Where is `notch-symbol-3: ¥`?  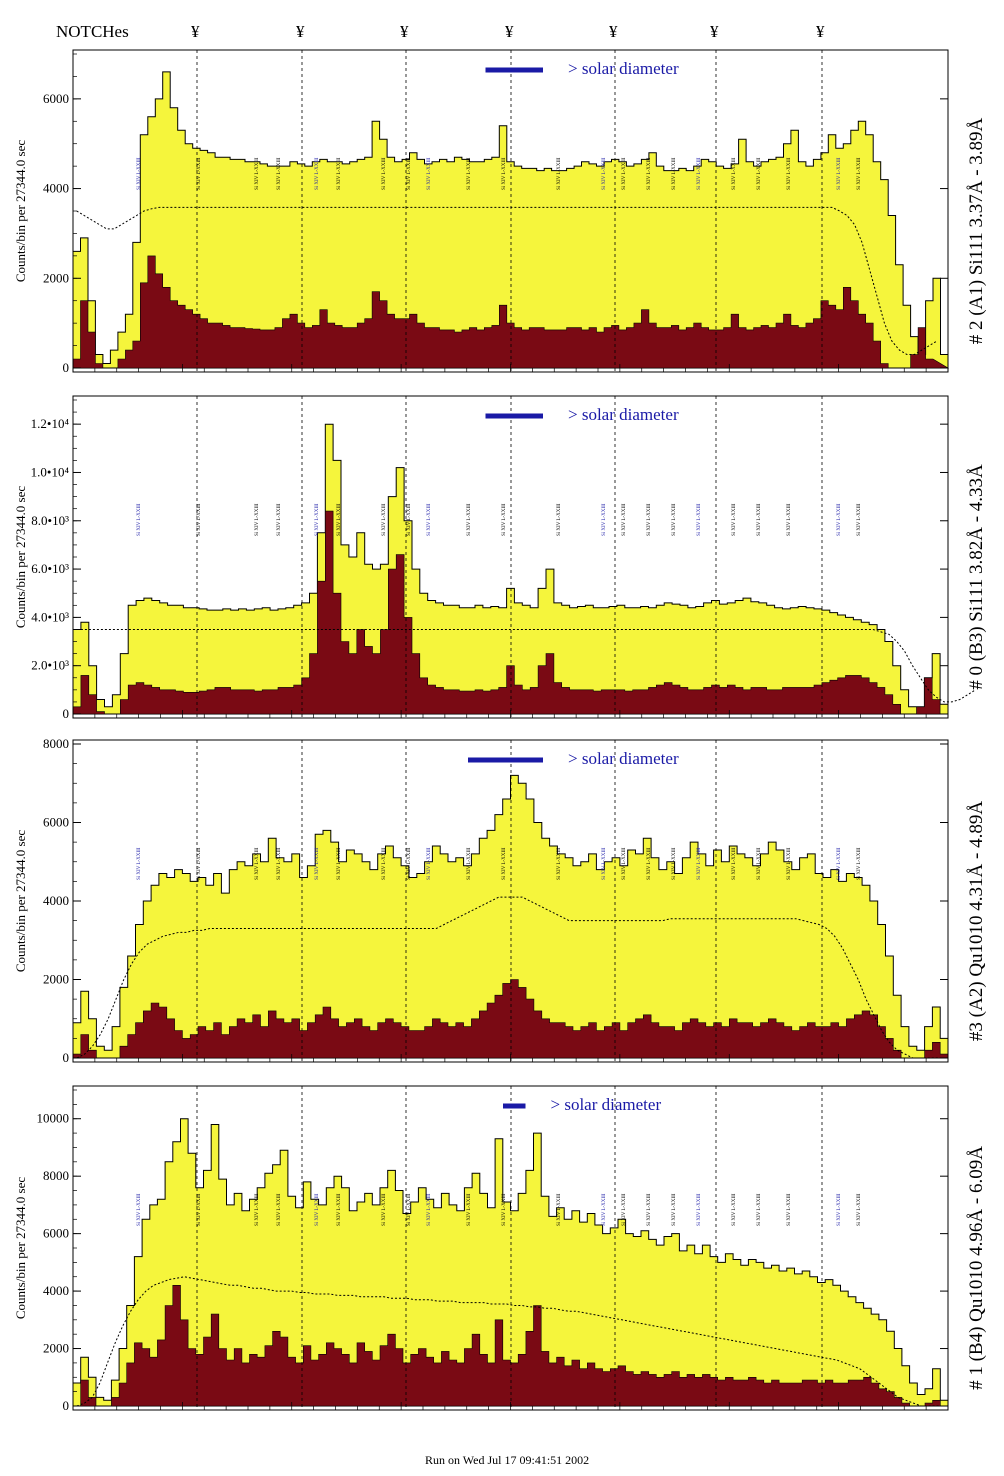 notch-symbol-3: ¥ is located at coordinates (404, 31).